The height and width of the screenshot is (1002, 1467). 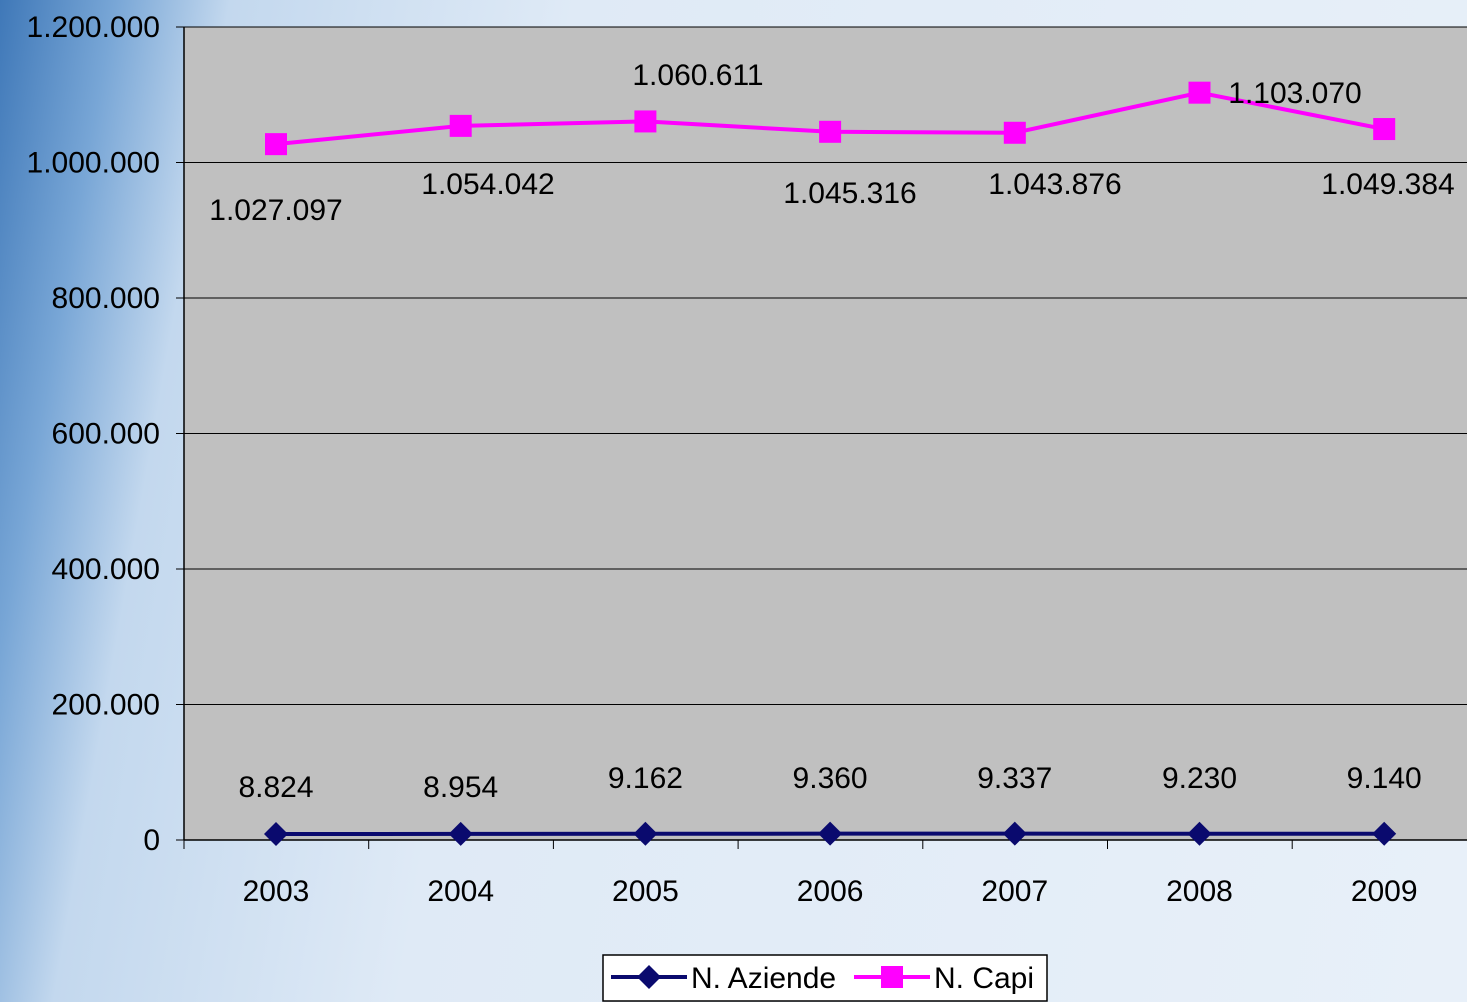 What do you see at coordinates (849, 193) in the screenshot?
I see `data-label: 1.045.316` at bounding box center [849, 193].